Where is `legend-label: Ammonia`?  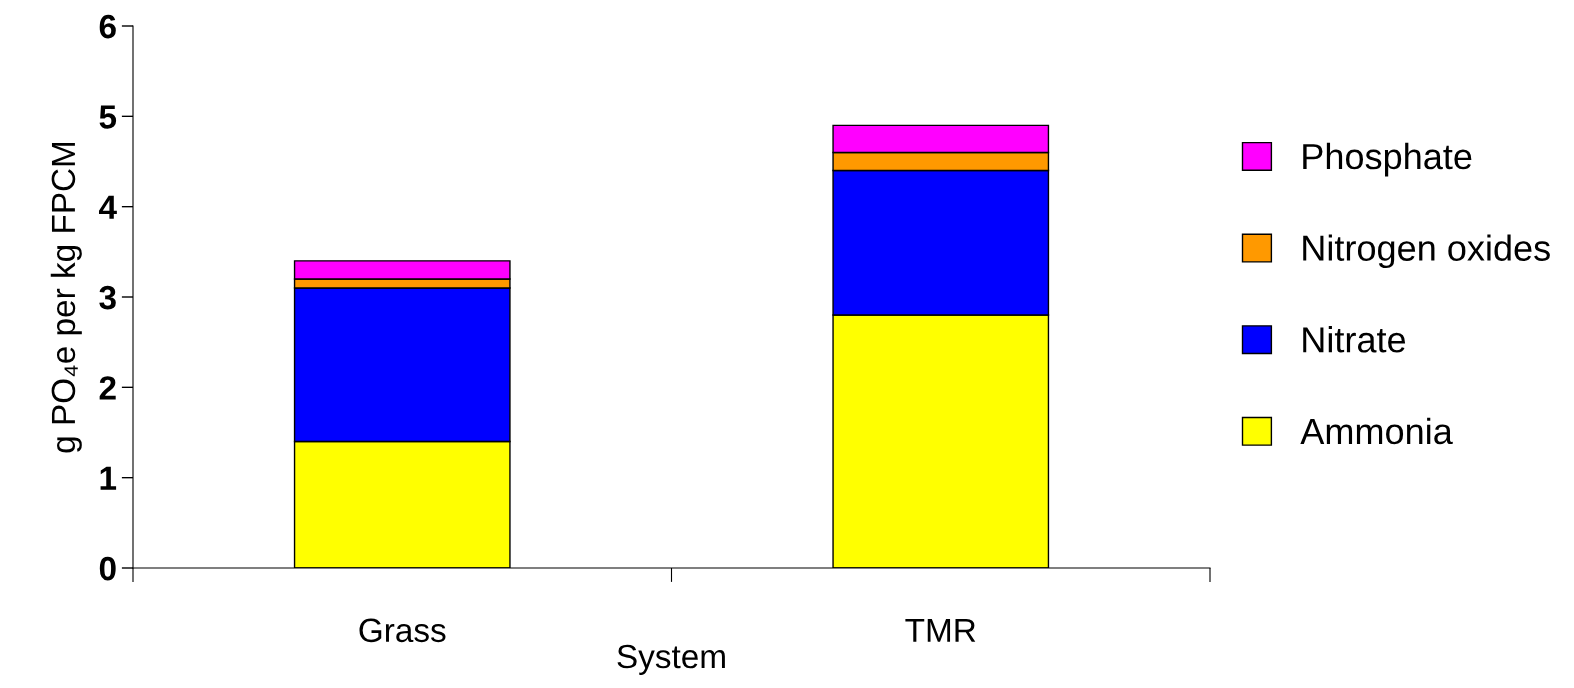 legend-label: Ammonia is located at coordinates (1376, 431).